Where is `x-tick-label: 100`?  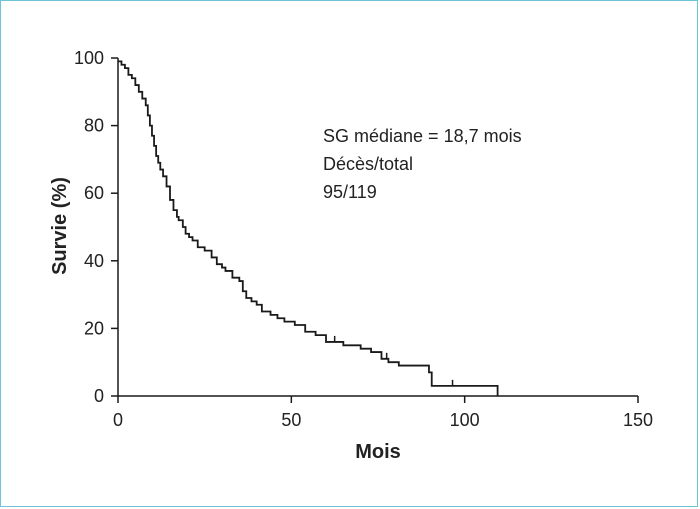
x-tick-label: 100 is located at coordinates (465, 420).